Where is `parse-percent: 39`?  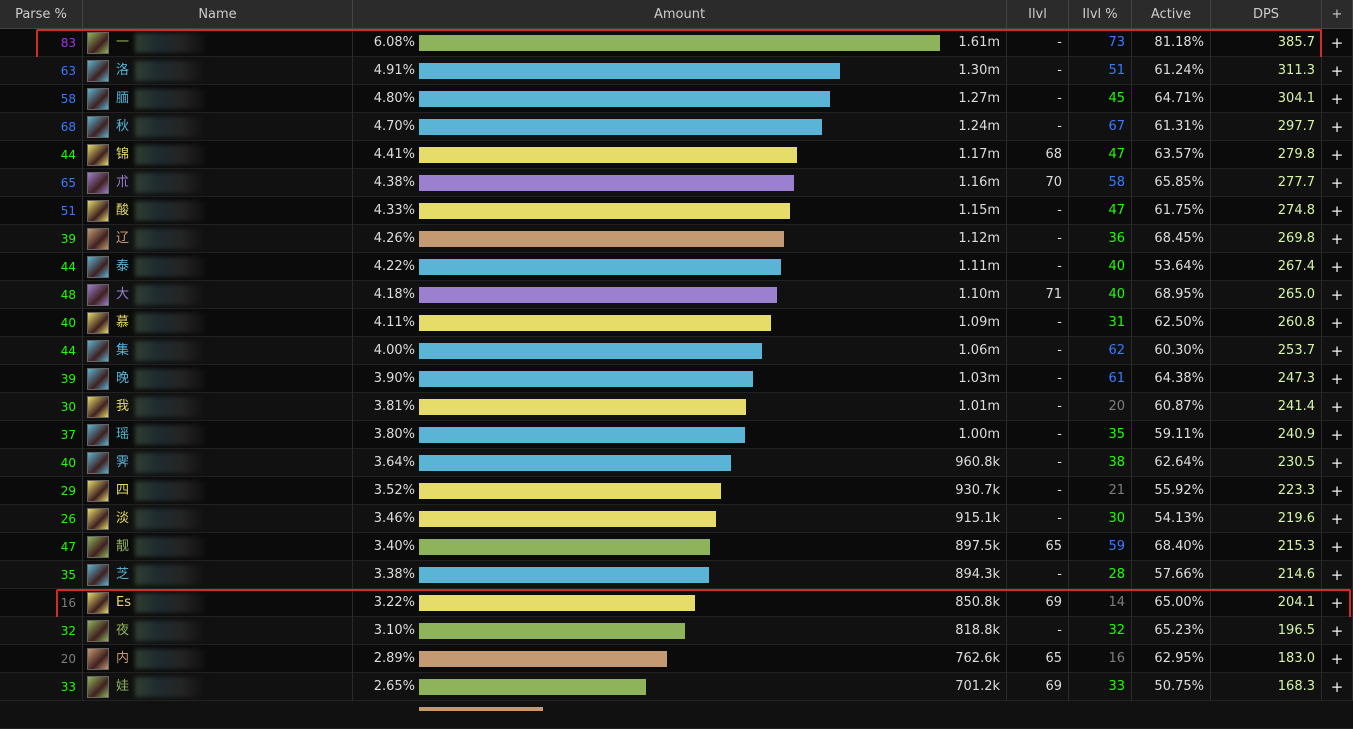 parse-percent: 39 is located at coordinates (41, 239).